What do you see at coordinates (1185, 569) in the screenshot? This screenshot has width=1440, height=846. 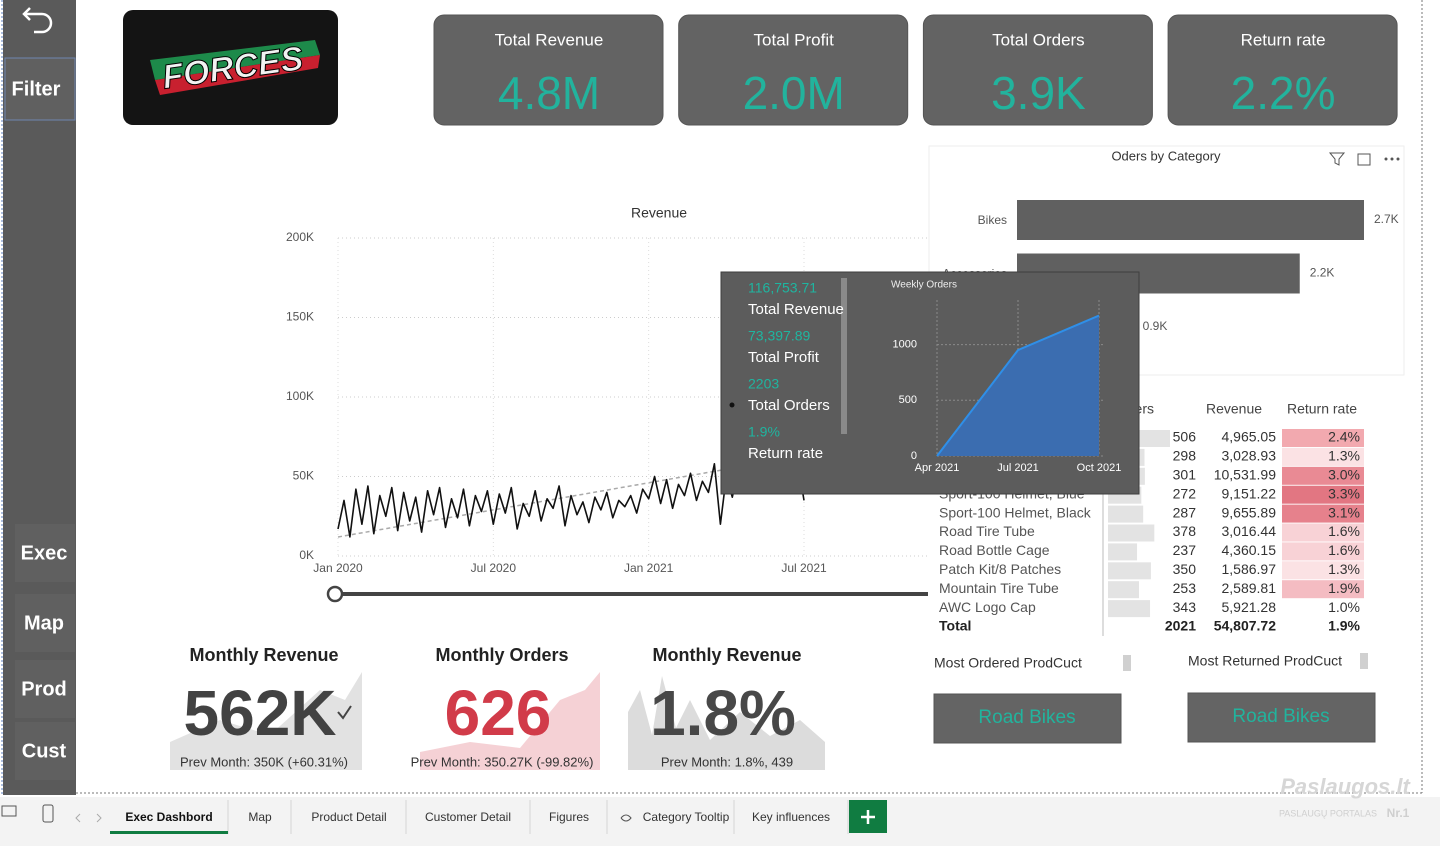 I see `table-cell: 350` at bounding box center [1185, 569].